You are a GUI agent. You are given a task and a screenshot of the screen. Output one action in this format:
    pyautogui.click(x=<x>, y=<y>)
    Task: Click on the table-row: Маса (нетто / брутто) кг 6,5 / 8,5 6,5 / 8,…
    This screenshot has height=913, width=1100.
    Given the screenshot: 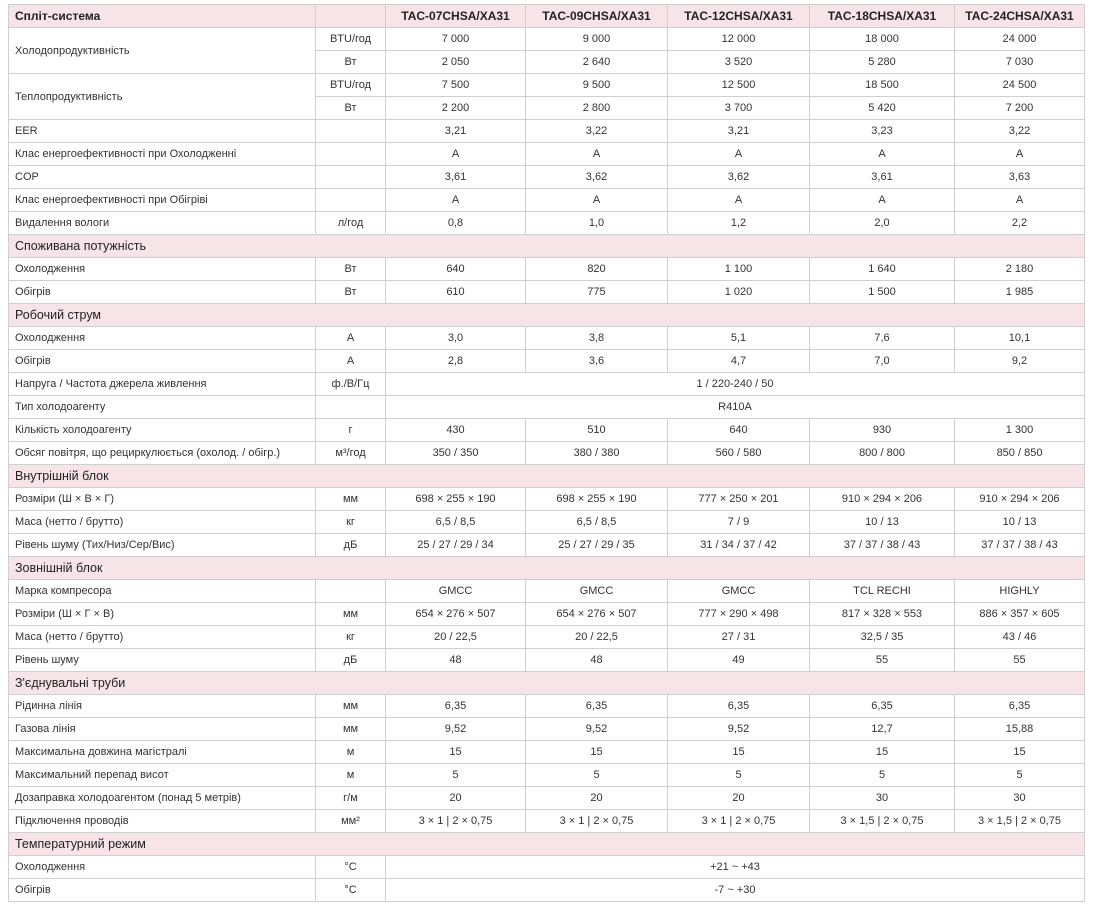 What is the action you would take?
    pyautogui.click(x=546, y=522)
    